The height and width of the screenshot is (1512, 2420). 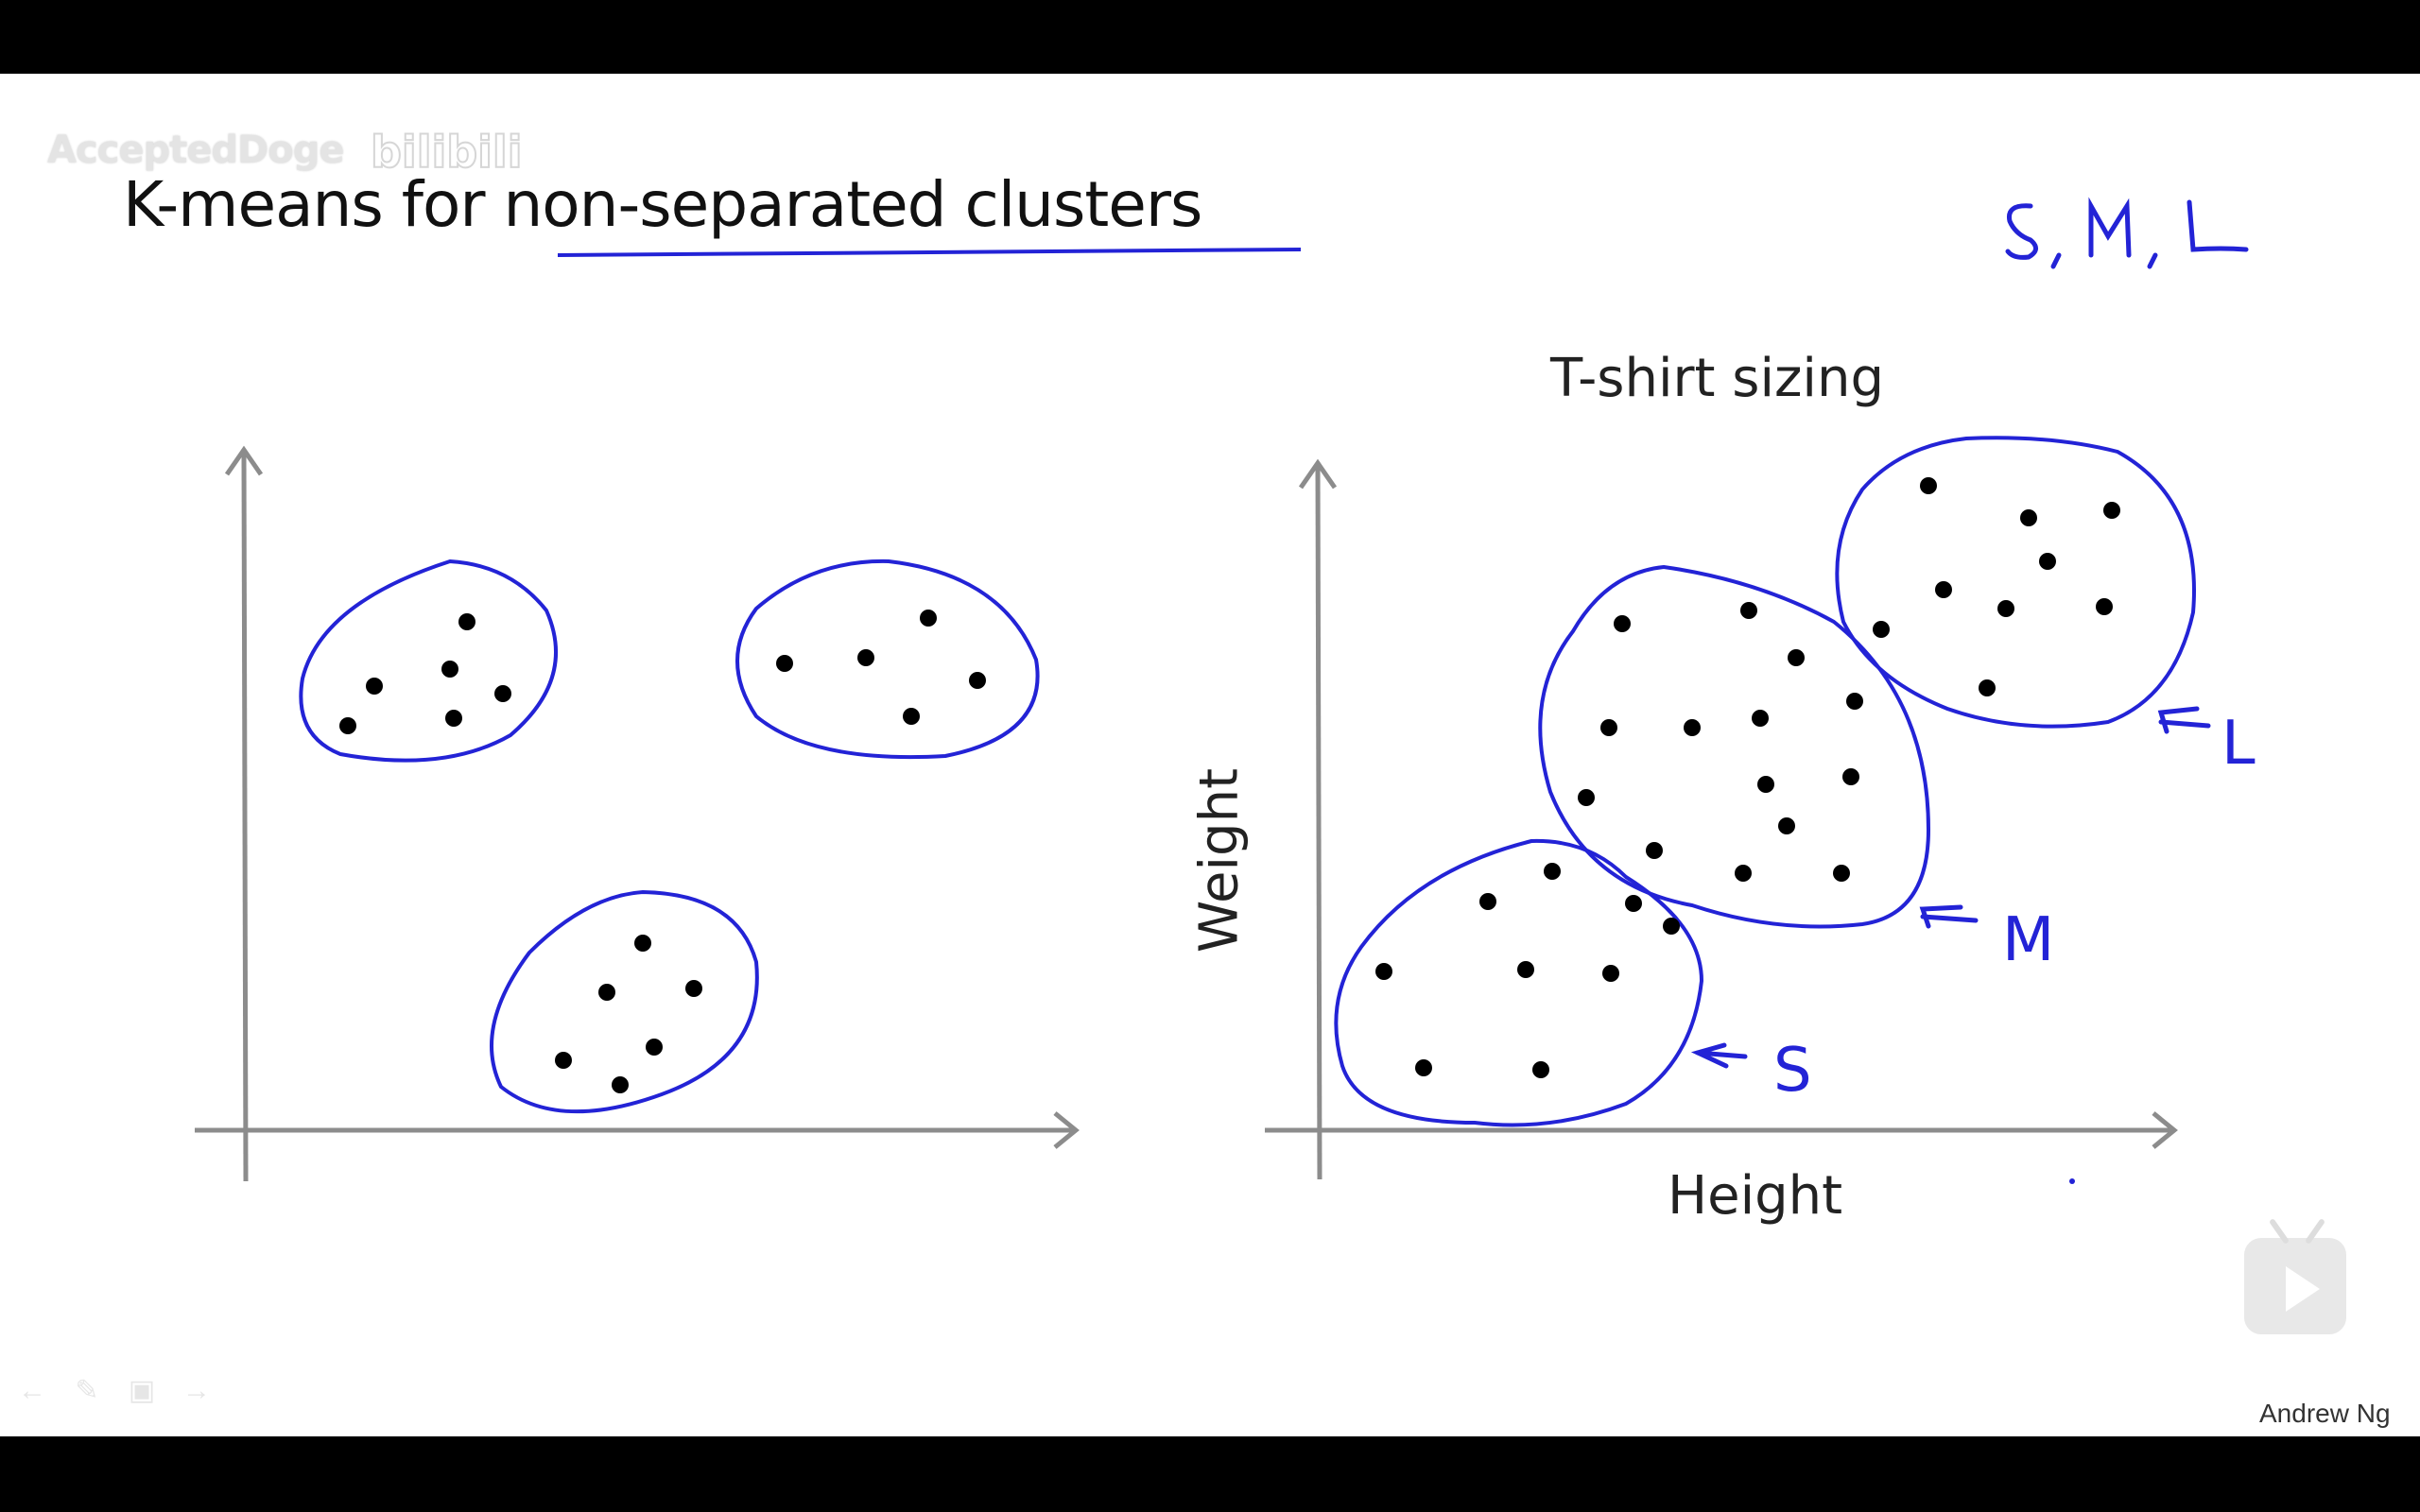 I want to click on slide-title: K-means for non-separated clusters, so click(x=662, y=204).